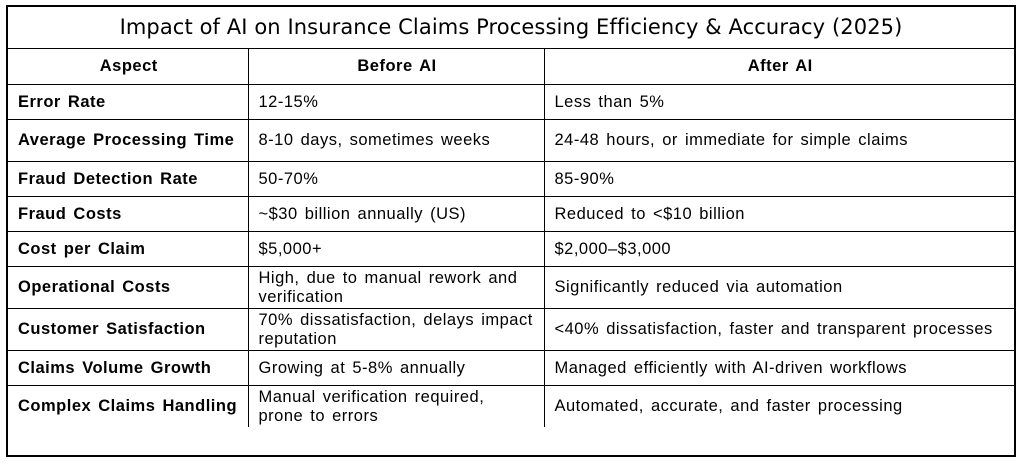  What do you see at coordinates (778, 214) in the screenshot?
I see `after-ai-cell: Reduced to <$10 billion` at bounding box center [778, 214].